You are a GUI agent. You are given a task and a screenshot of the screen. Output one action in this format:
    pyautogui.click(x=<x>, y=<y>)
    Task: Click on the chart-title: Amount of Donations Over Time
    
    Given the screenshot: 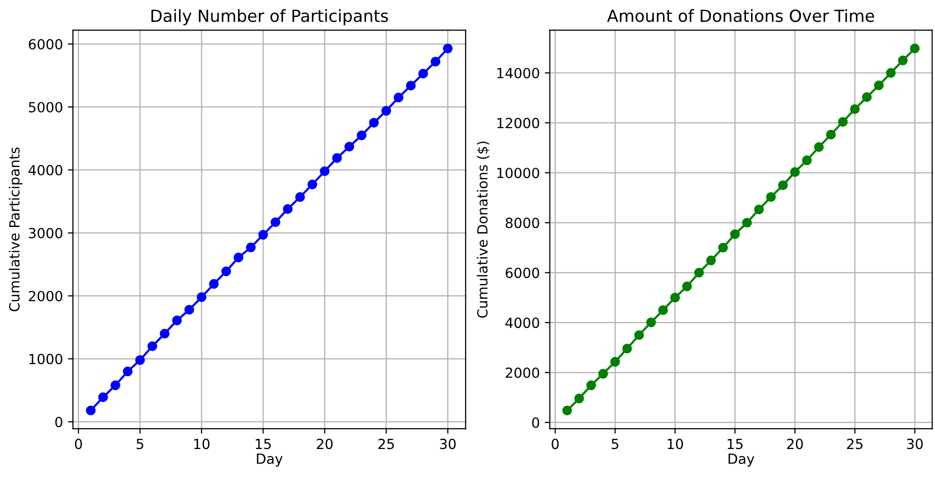 What is the action you would take?
    pyautogui.click(x=740, y=15)
    